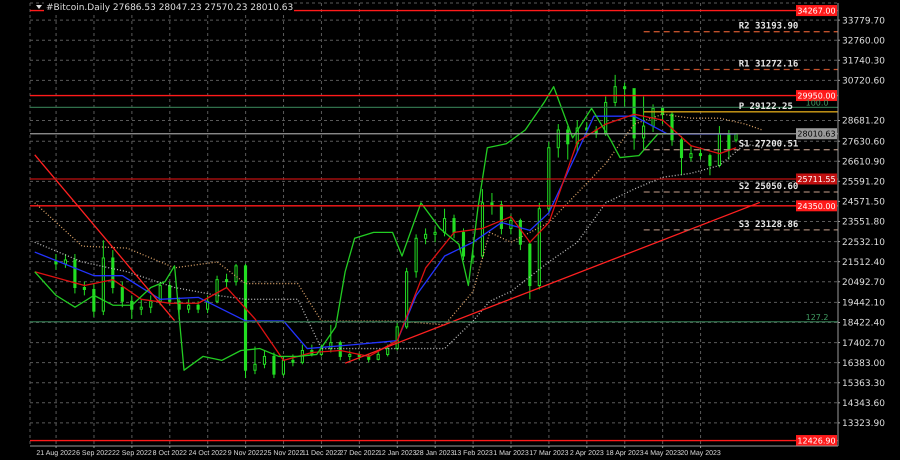 The image size is (900, 460). Describe the element at coordinates (864, 142) in the screenshot. I see `y-tick-label: 27630.60` at that location.